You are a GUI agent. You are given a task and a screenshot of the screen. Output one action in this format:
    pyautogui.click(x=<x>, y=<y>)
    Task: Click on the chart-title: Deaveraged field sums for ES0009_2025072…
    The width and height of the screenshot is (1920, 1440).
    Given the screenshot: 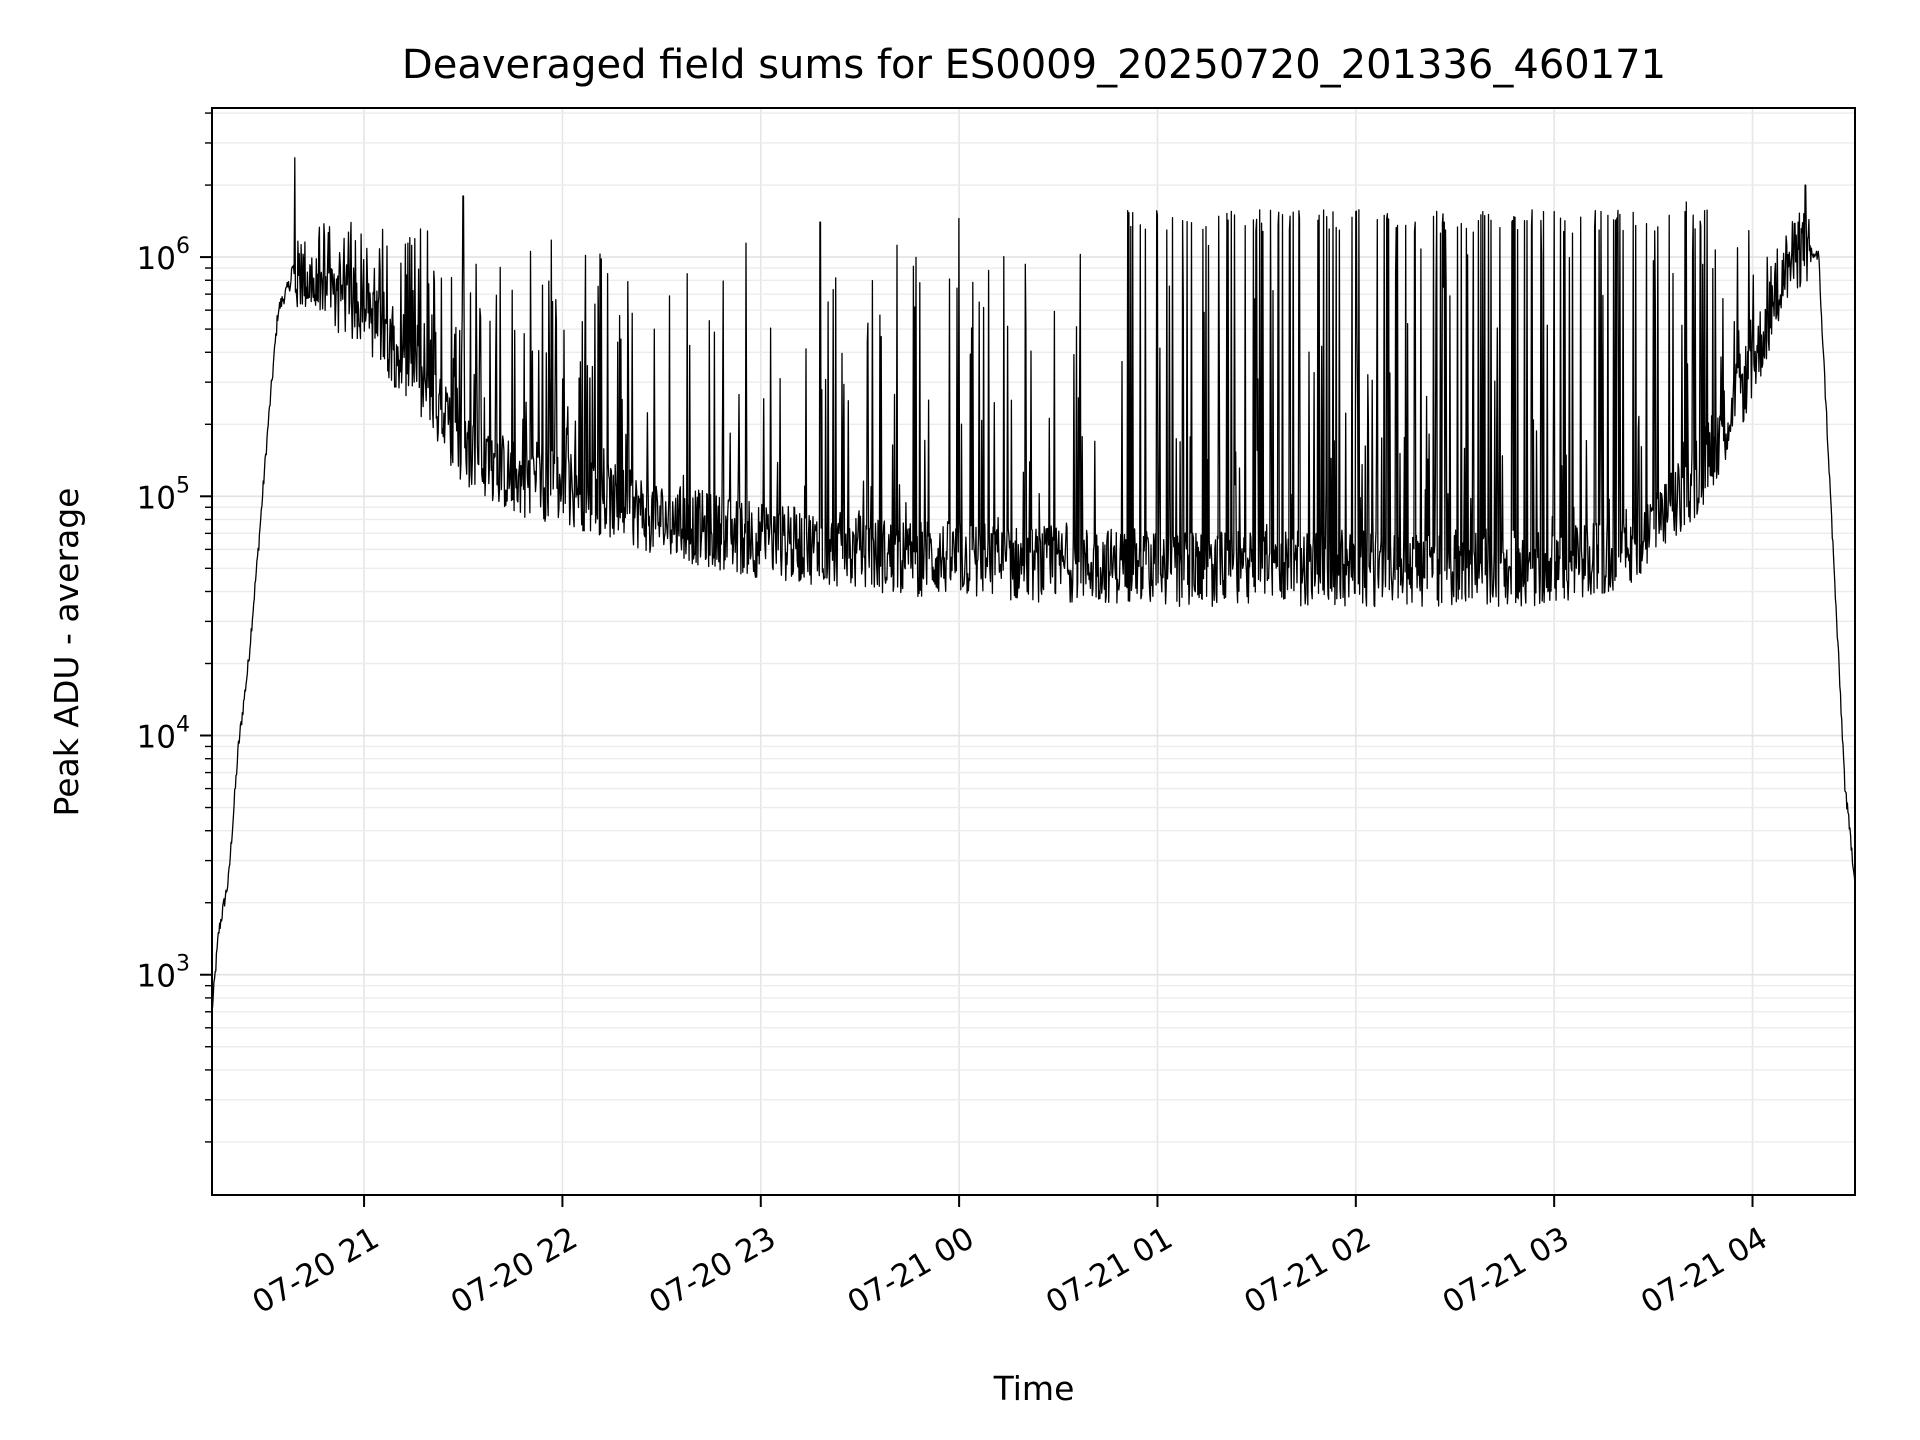 What is the action you would take?
    pyautogui.click(x=1034, y=65)
    